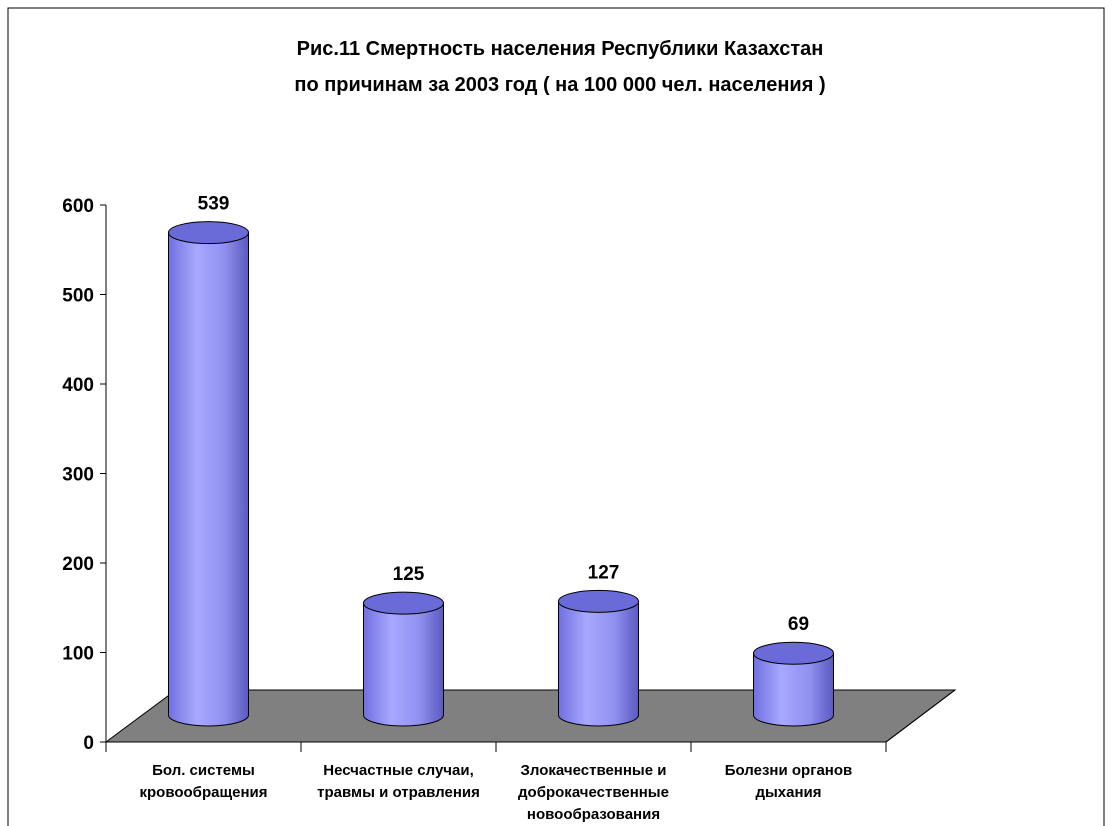 The width and height of the screenshot is (1113, 826). I want to click on x-tick-label: Бол. системы, so click(203, 770).